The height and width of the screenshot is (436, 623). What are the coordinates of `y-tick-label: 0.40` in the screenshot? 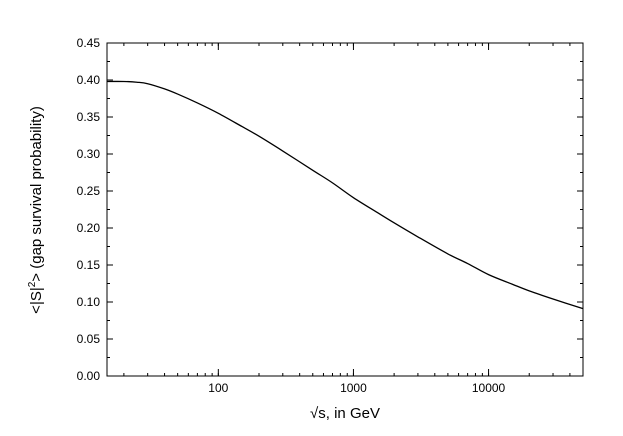 It's located at (89, 80).